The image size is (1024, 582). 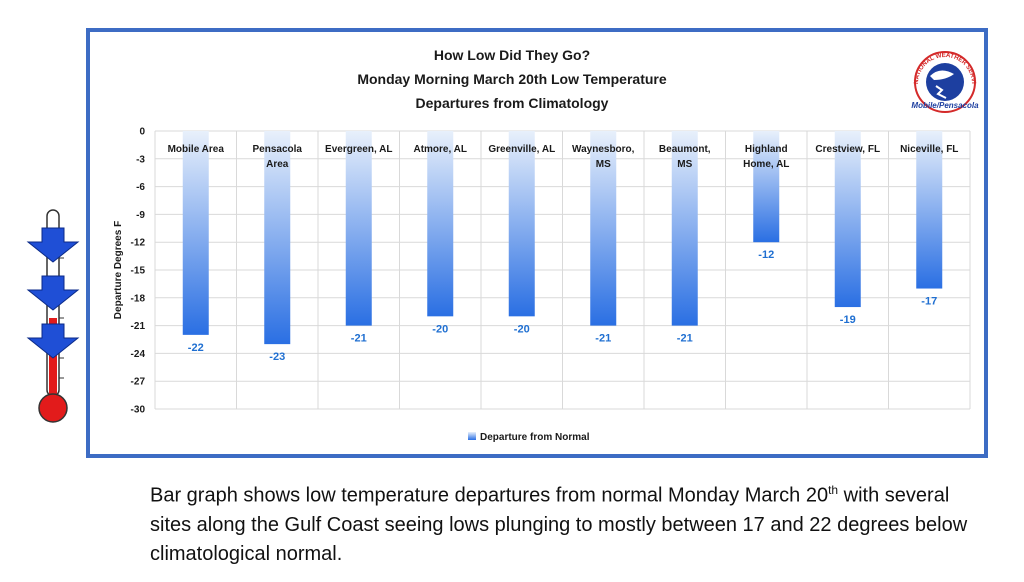 I want to click on category-label: Crestview, FL, so click(x=847, y=149).